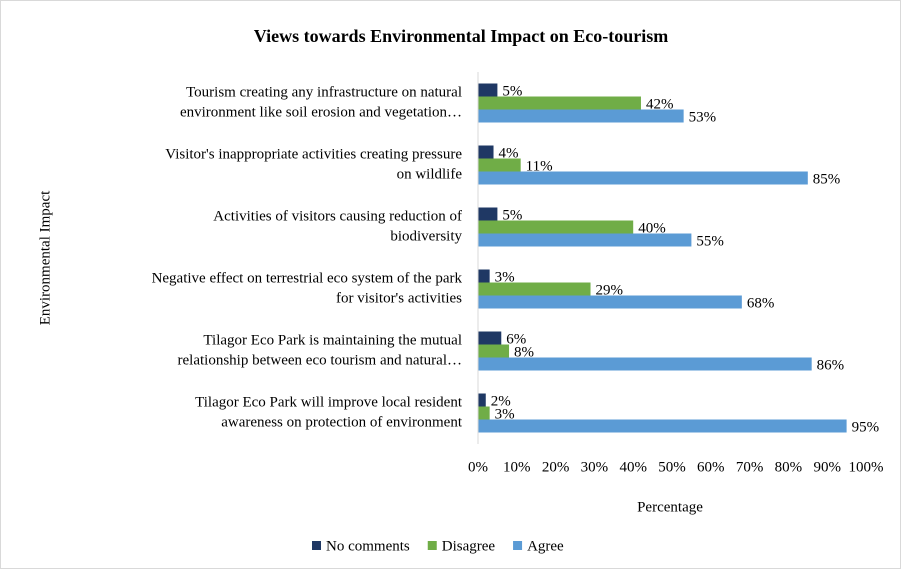  I want to click on legend-label: No comments, so click(368, 546).